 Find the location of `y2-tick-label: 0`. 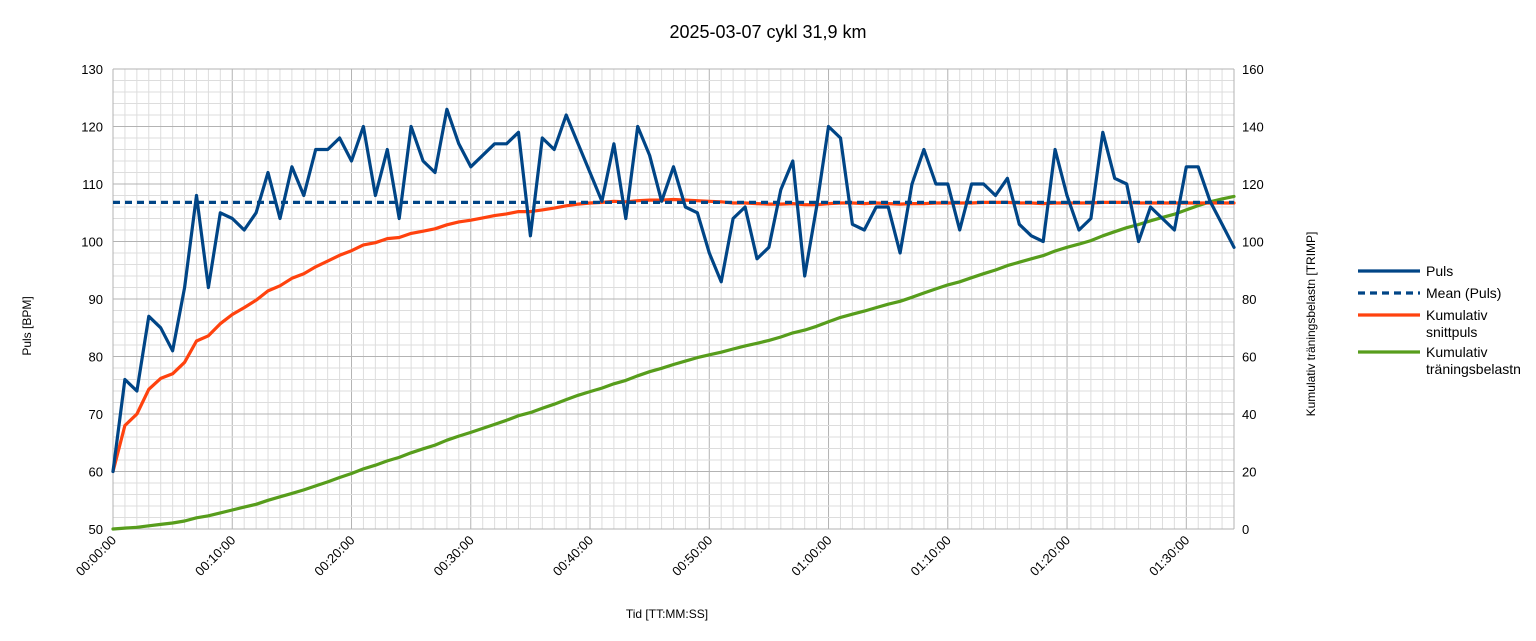

y2-tick-label: 0 is located at coordinates (1245, 529).